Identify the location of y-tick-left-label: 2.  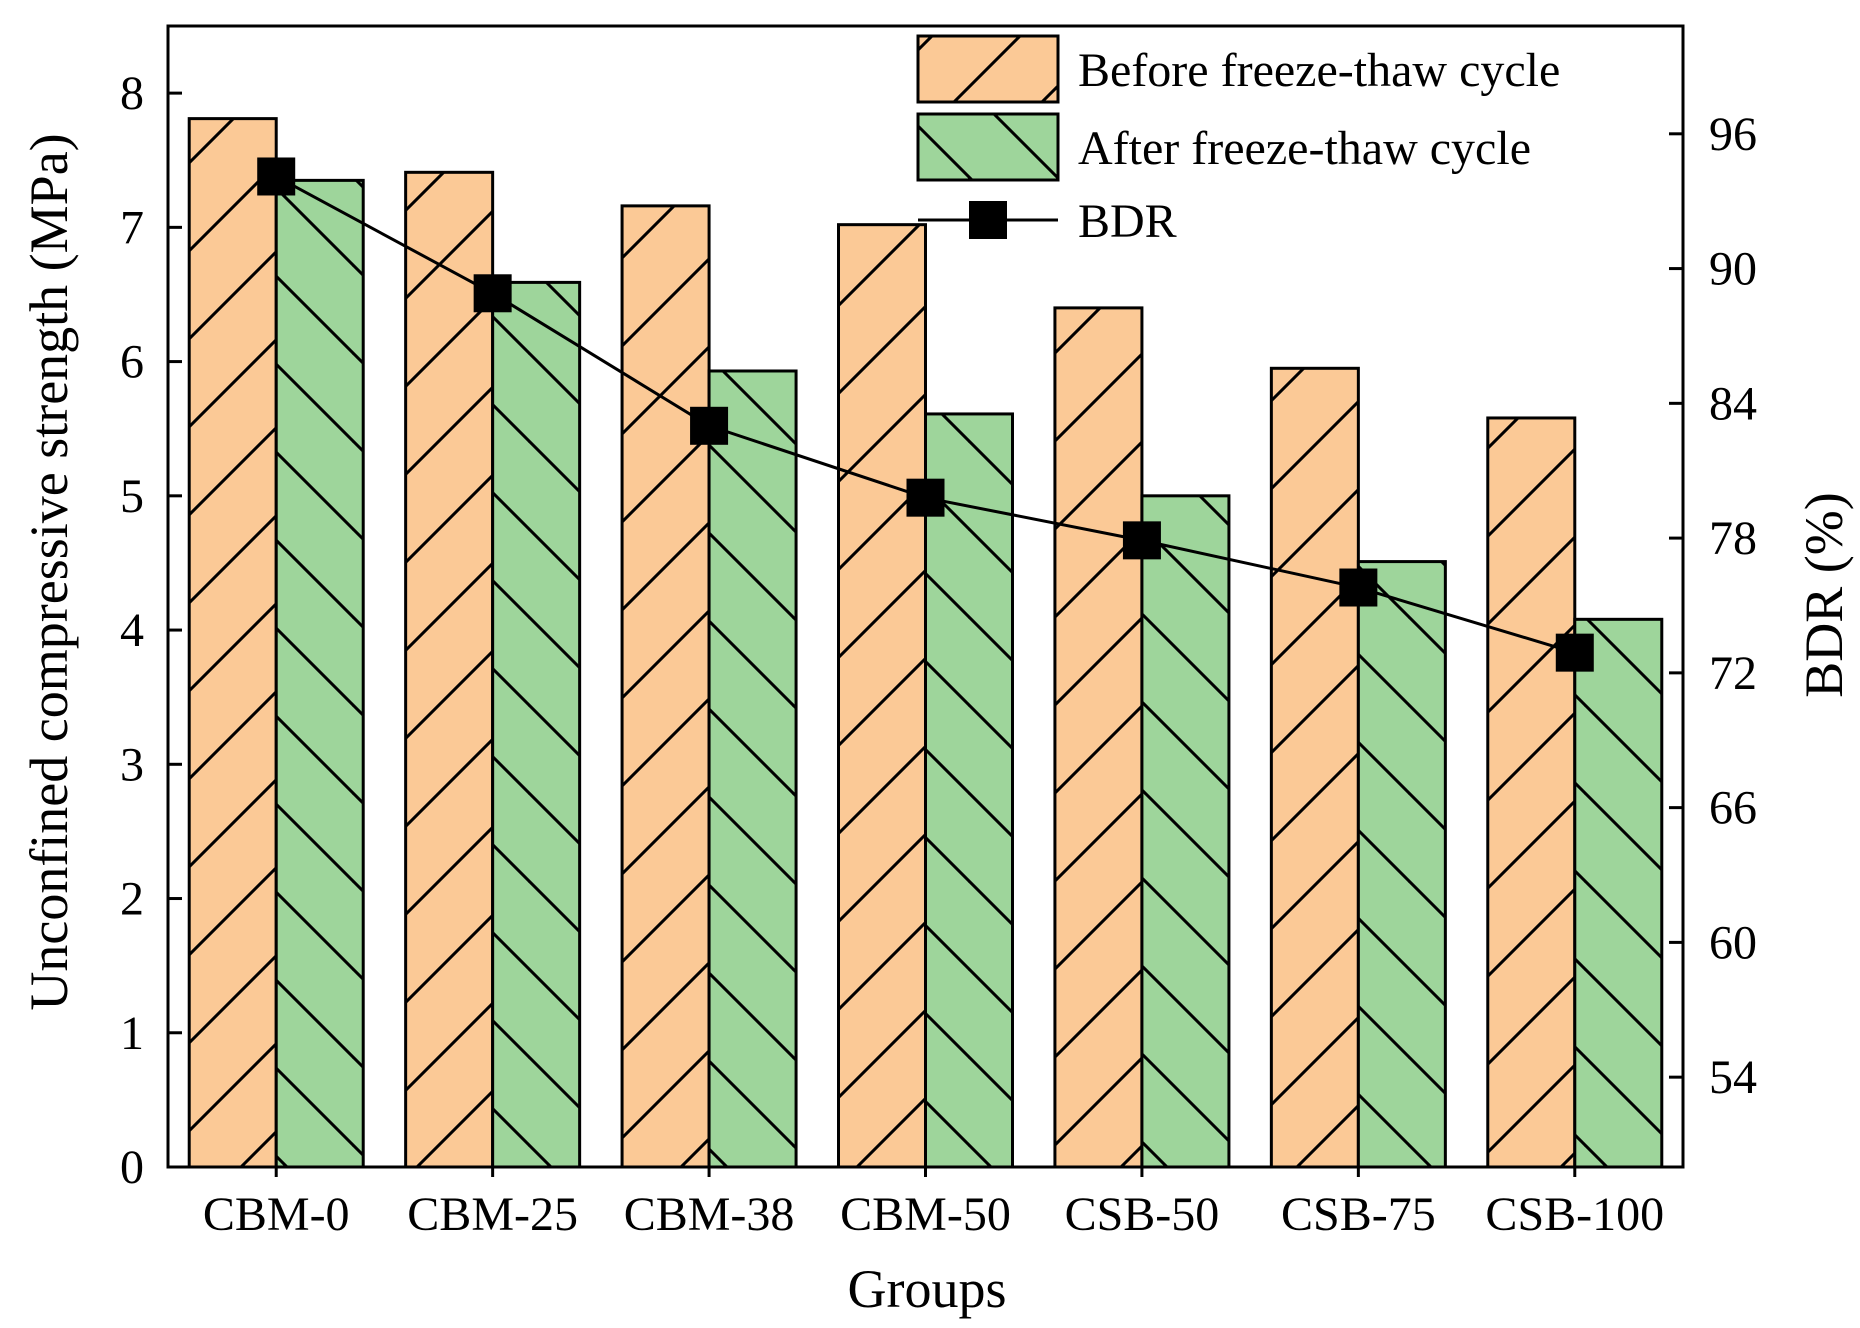
(132, 899).